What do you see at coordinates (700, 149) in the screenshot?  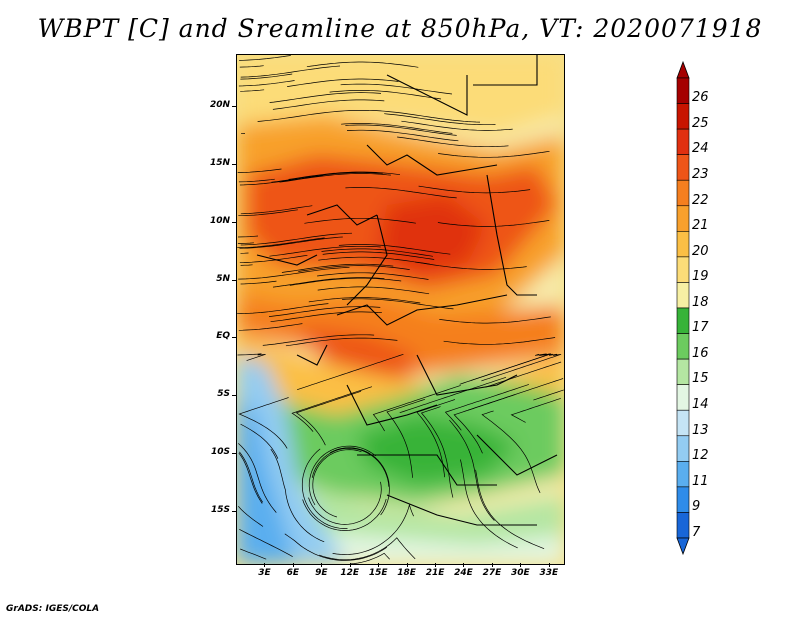 I see `colorbar-label: 24` at bounding box center [700, 149].